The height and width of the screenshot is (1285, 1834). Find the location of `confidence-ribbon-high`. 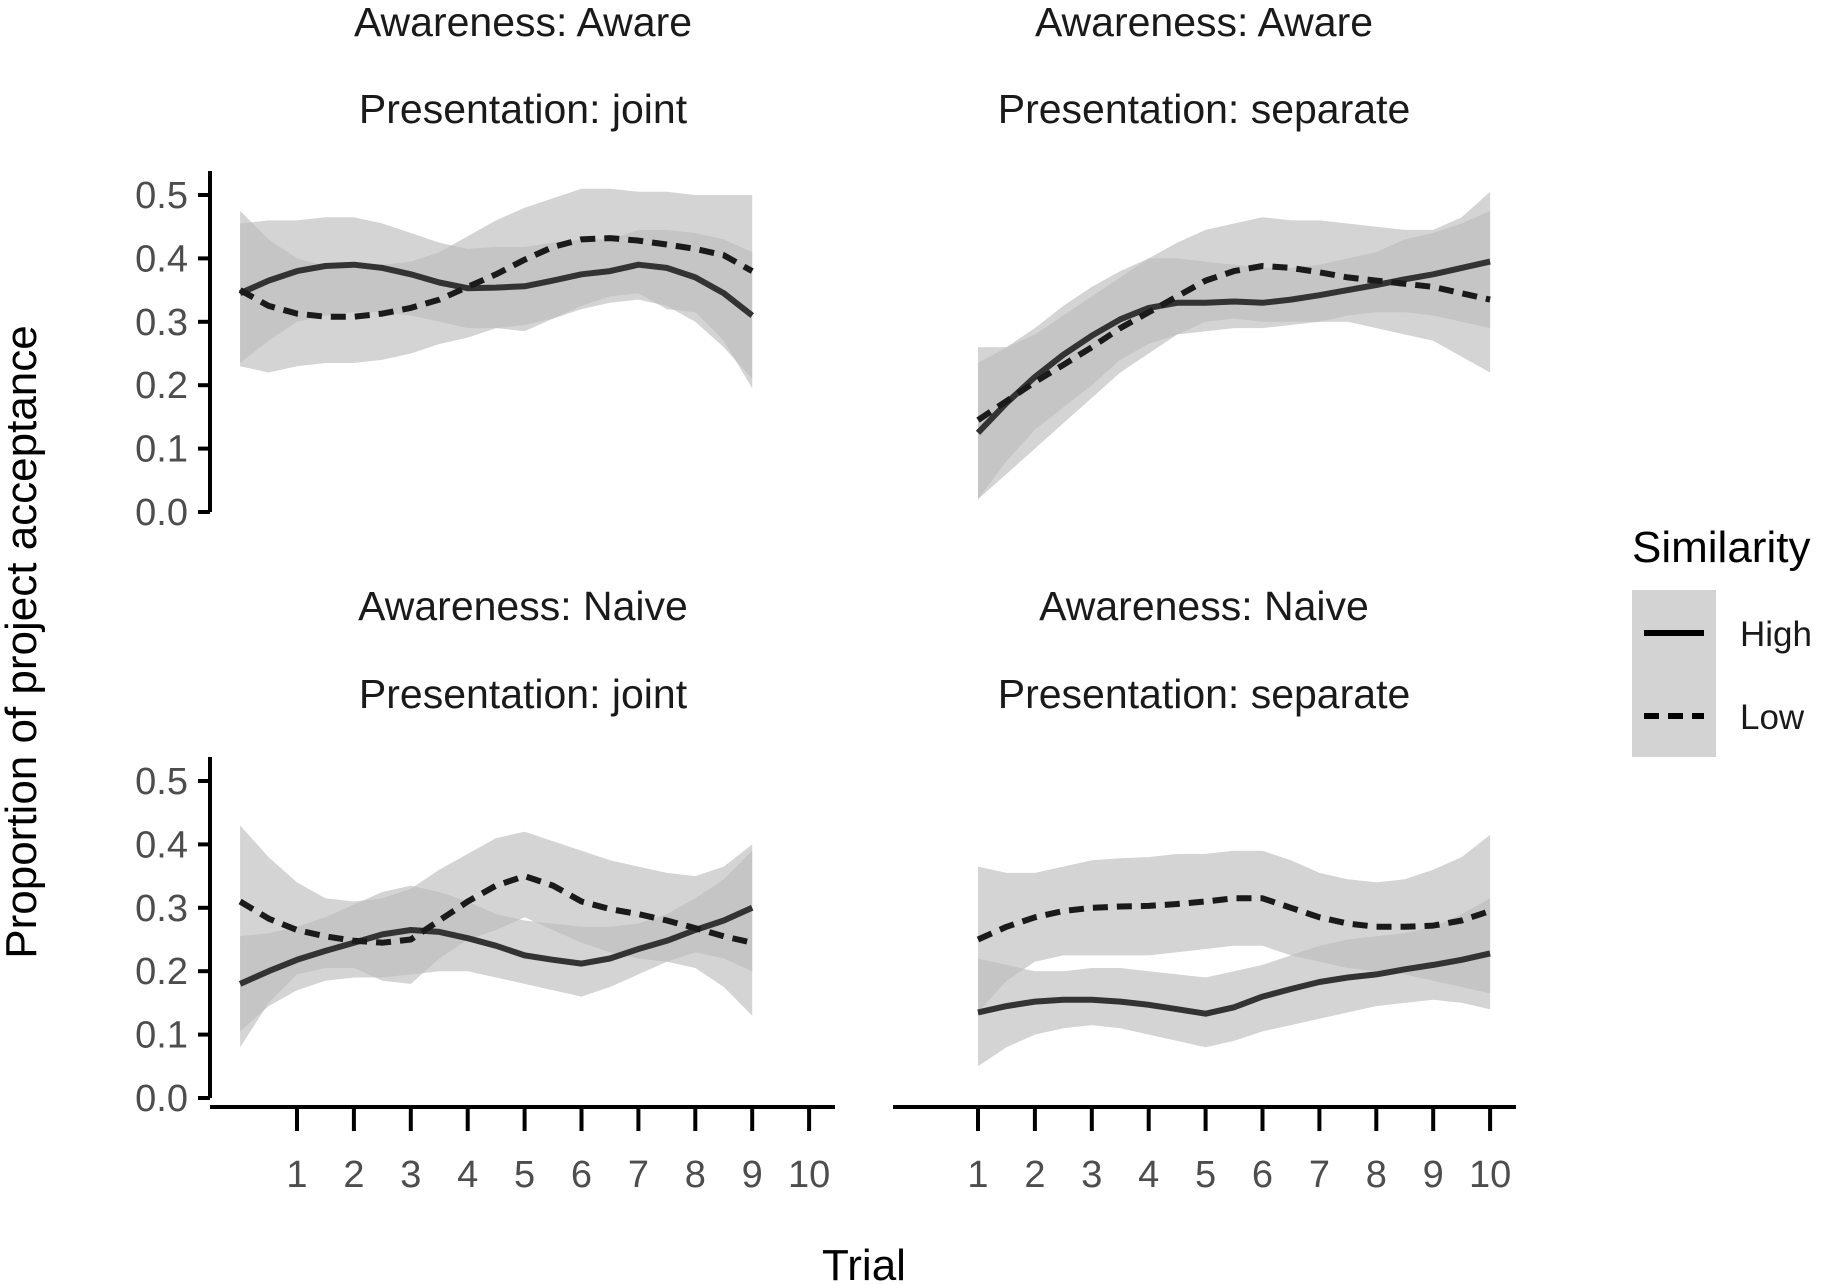

confidence-ribbon-high is located at coordinates (496, 941).